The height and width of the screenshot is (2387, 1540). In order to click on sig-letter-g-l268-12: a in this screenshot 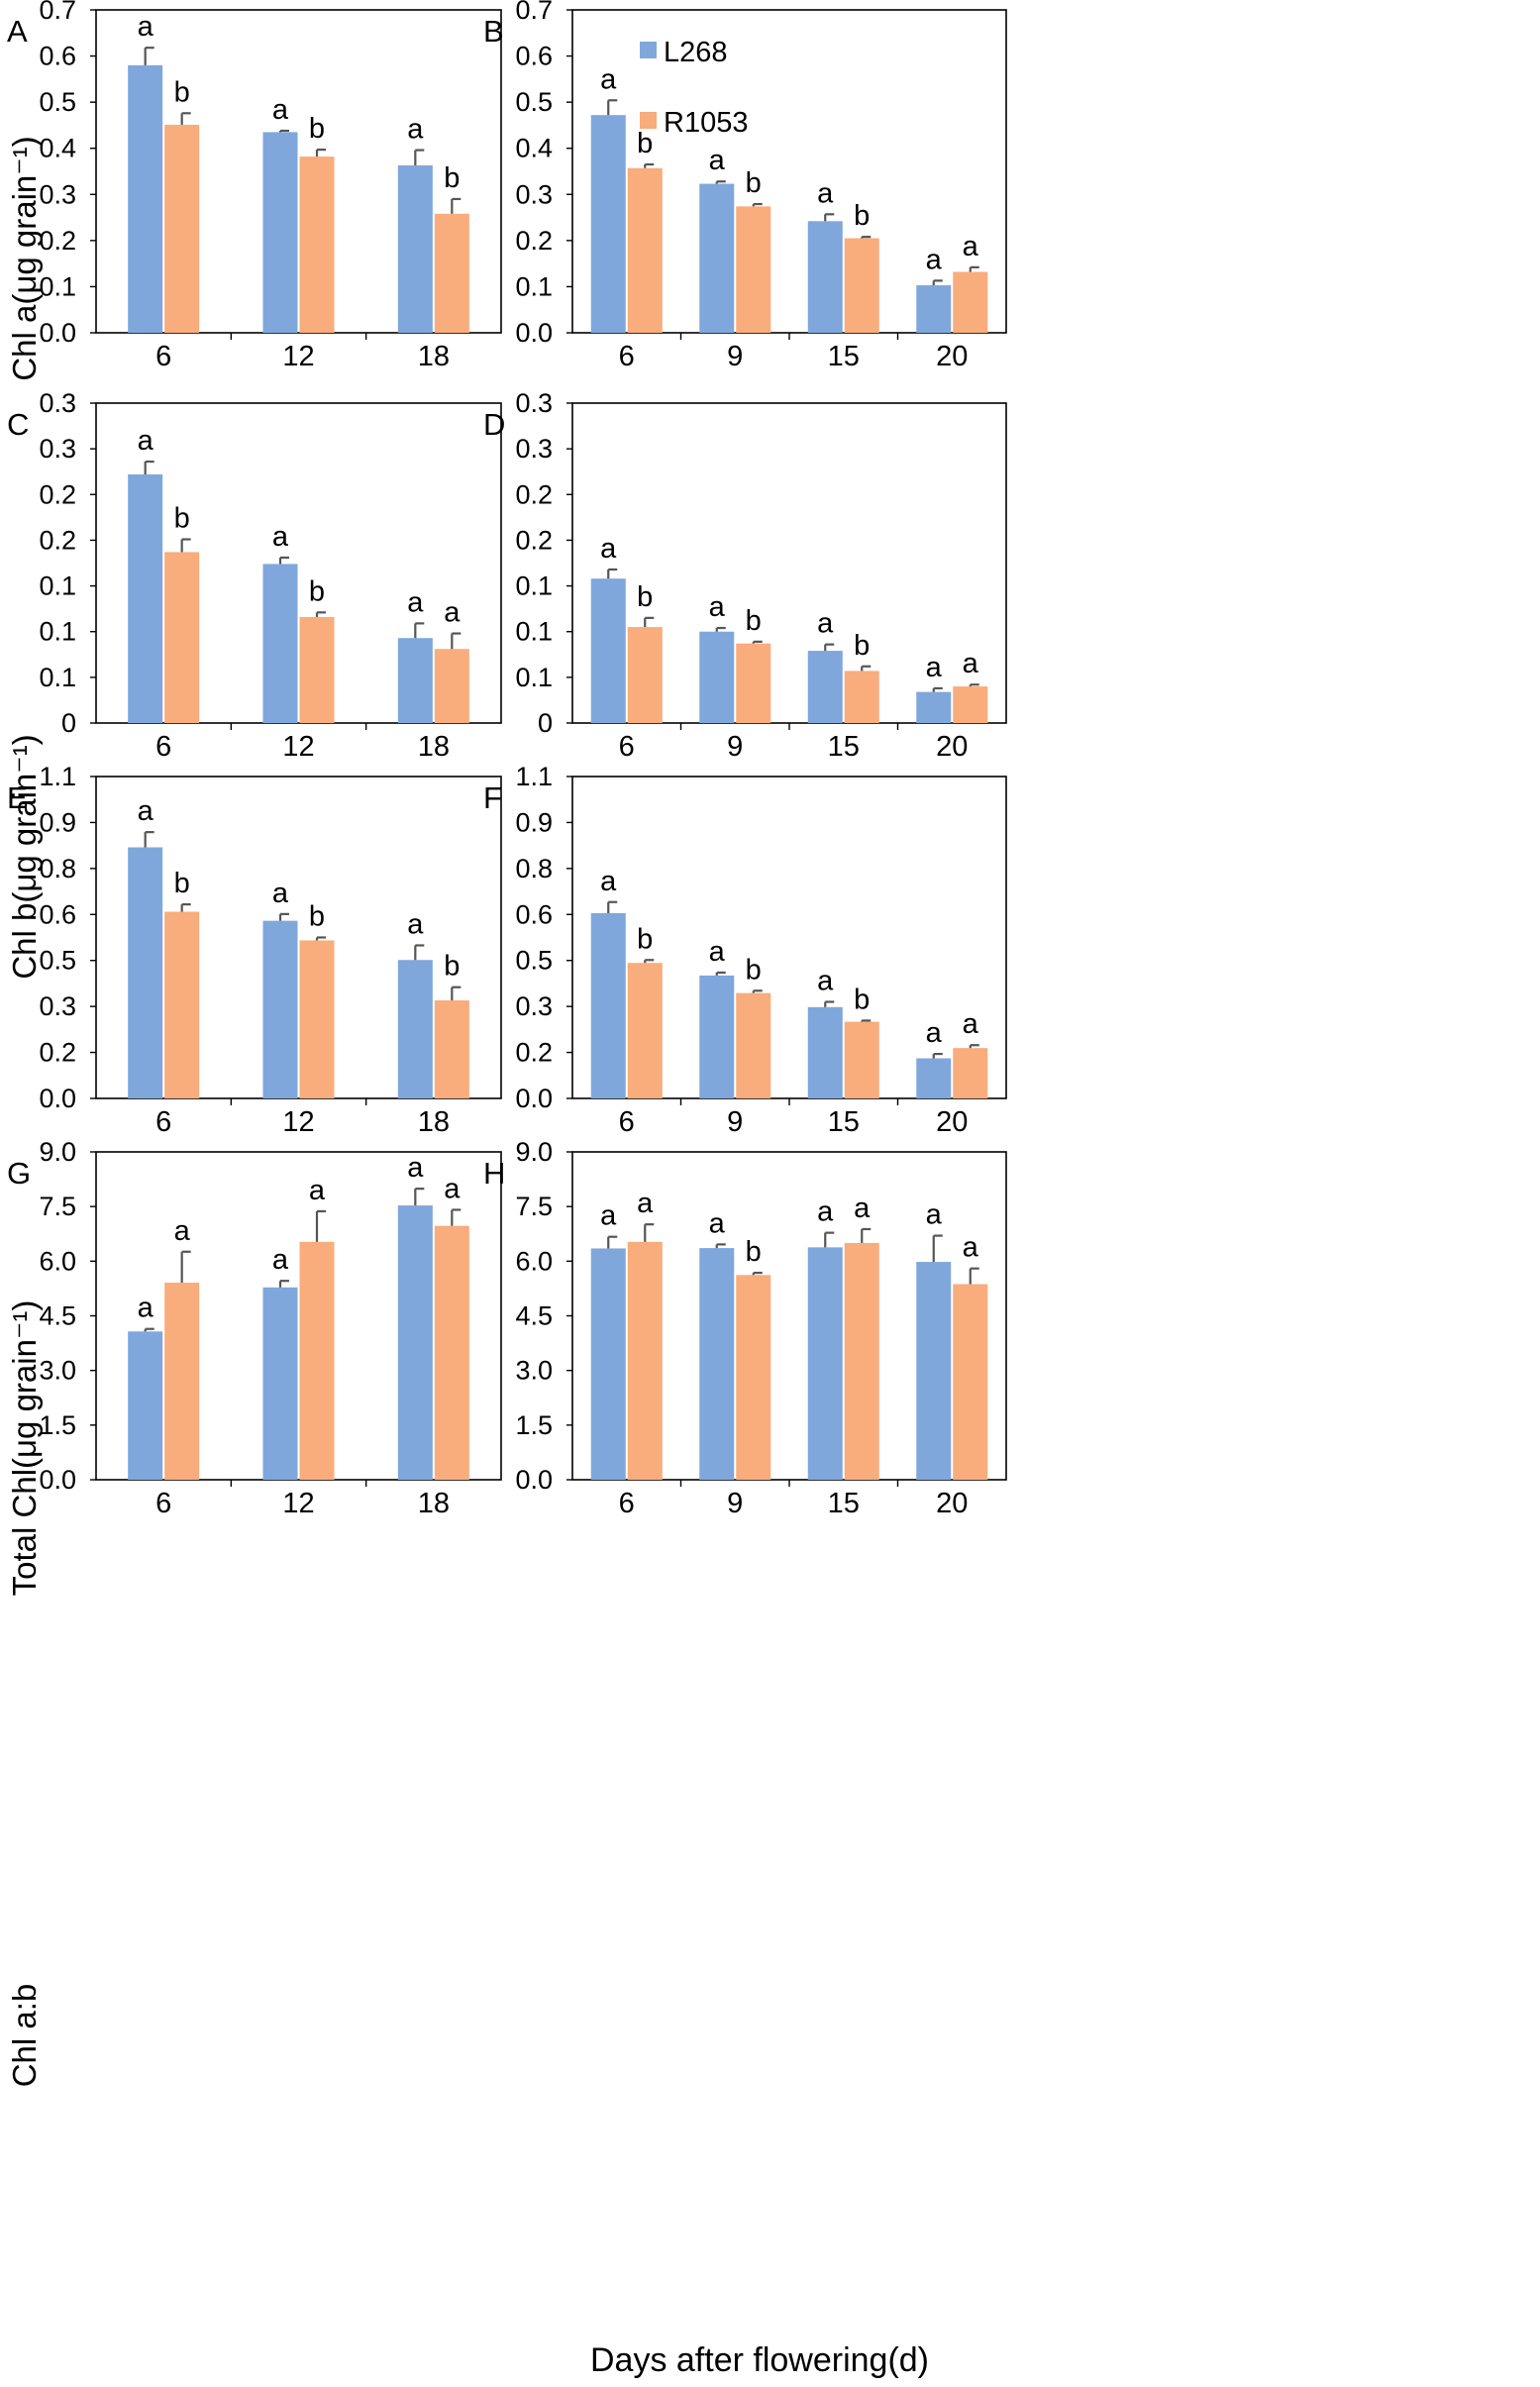, I will do `click(280, 1260)`.